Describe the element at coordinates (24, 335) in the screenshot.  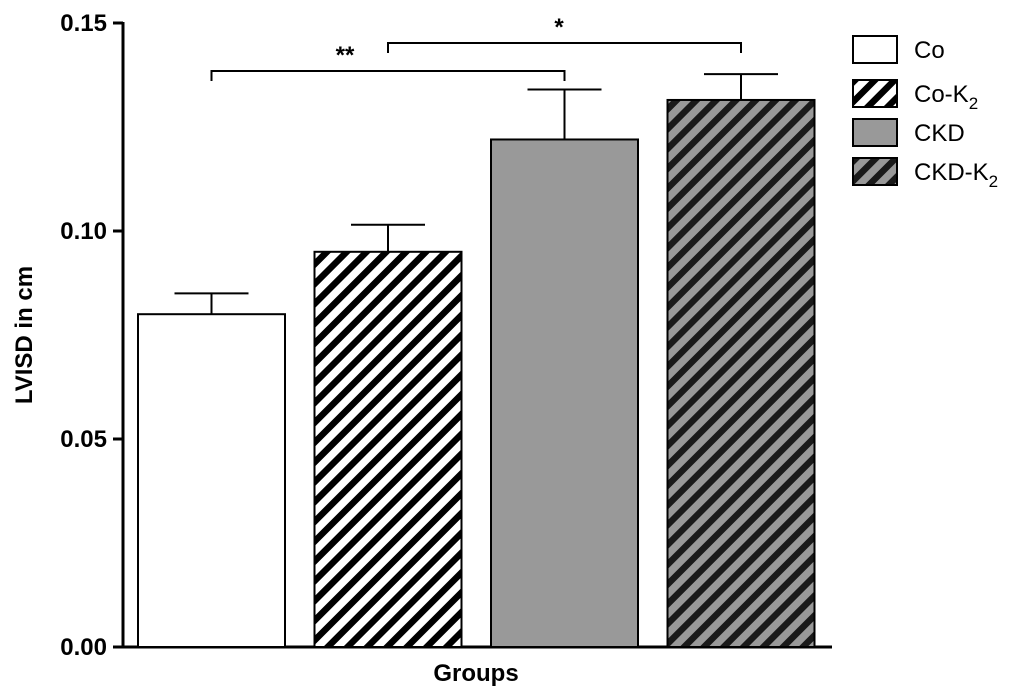
I see `y-axis-title: LVISD in cm` at that location.